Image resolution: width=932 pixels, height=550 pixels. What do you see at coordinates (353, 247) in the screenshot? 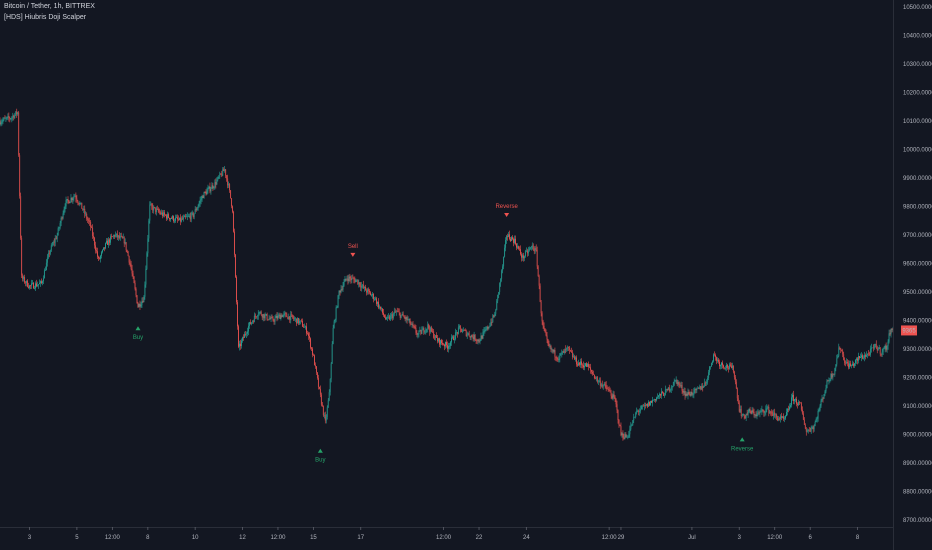
I see `signal-label: Sell` at bounding box center [353, 247].